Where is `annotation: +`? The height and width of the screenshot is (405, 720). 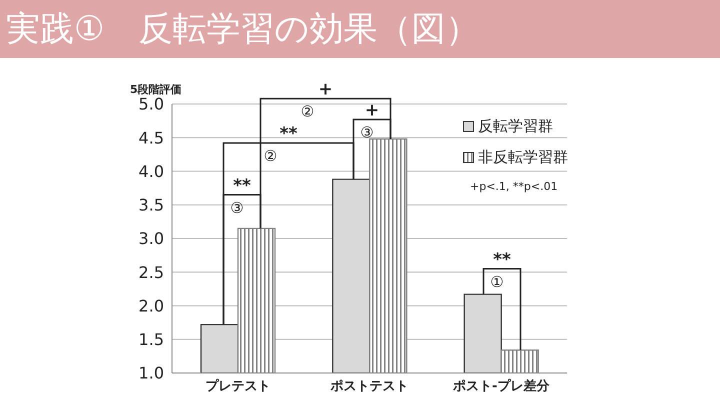
annotation: + is located at coordinates (372, 110).